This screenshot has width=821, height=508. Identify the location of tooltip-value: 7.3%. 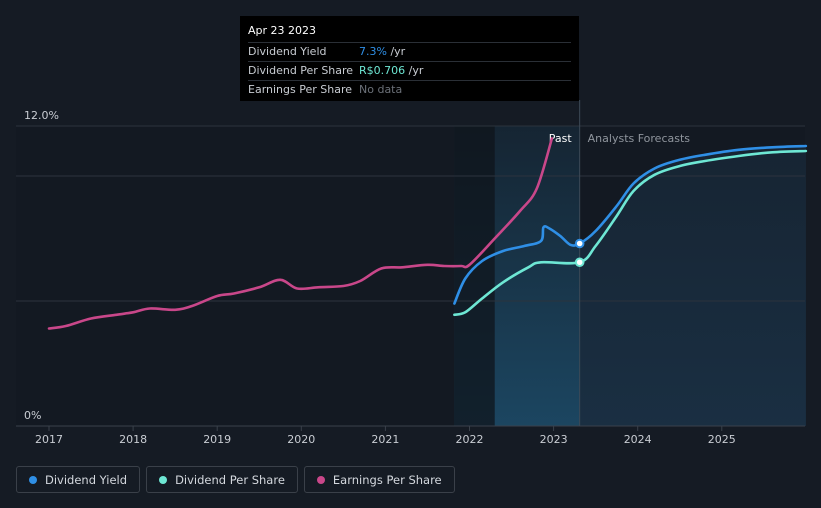
(373, 51).